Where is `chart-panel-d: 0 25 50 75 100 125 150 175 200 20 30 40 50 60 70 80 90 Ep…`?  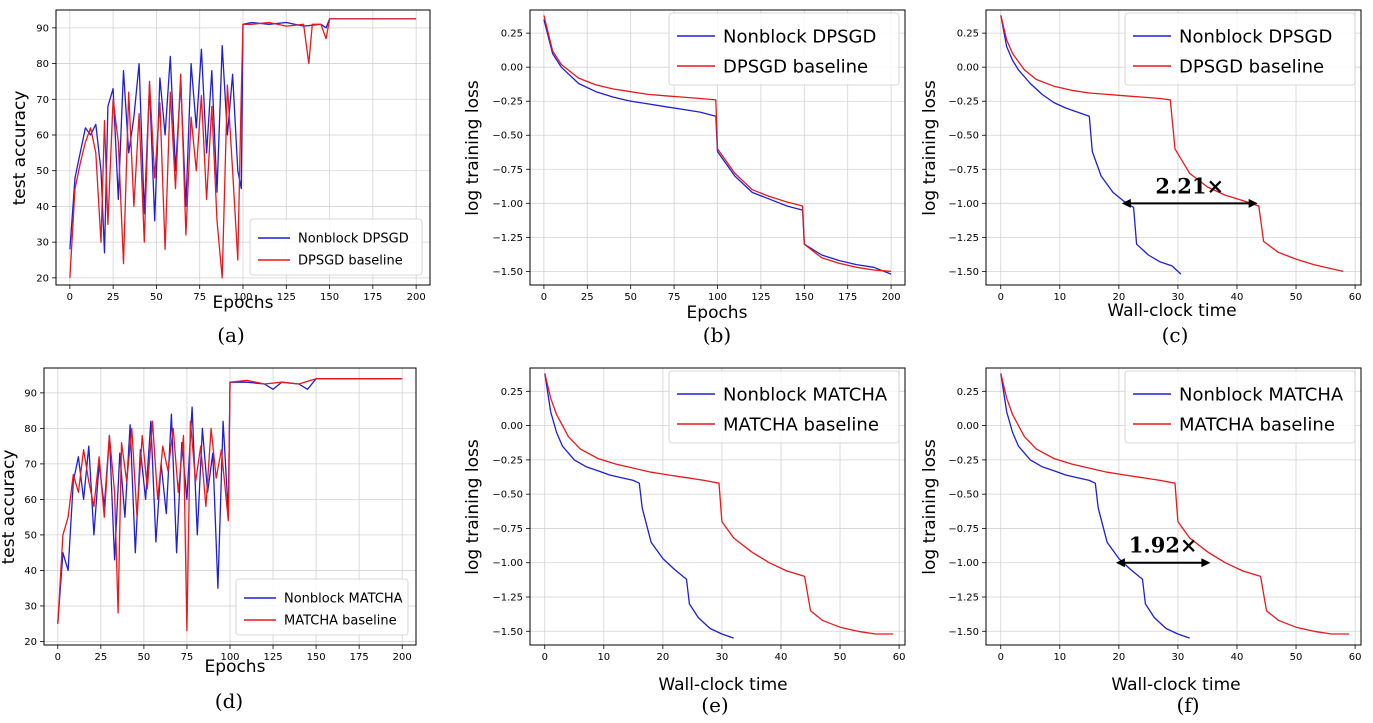 chart-panel-d: 0 25 50 75 100 125 150 175 200 20 30 40 50 60 70 80 90 Ep… is located at coordinates (208, 540).